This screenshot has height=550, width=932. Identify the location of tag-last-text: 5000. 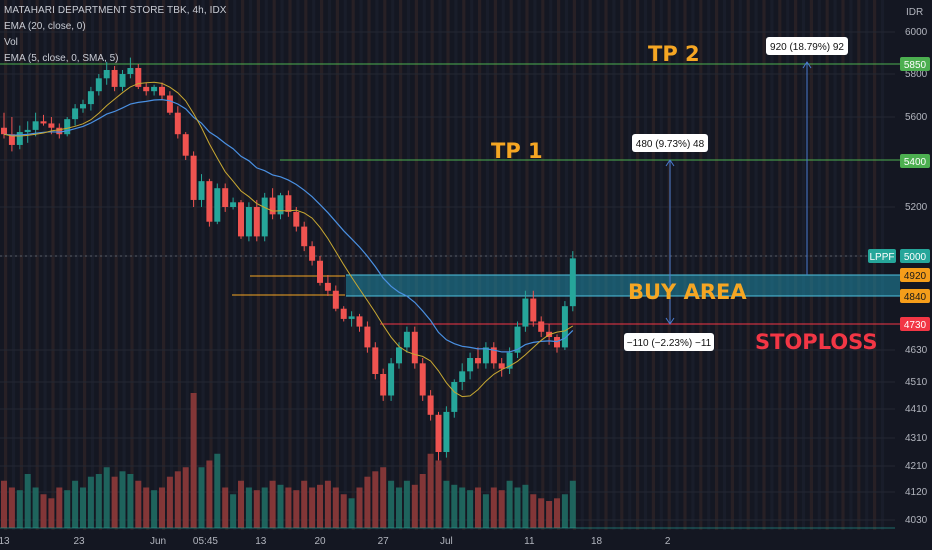
(915, 257).